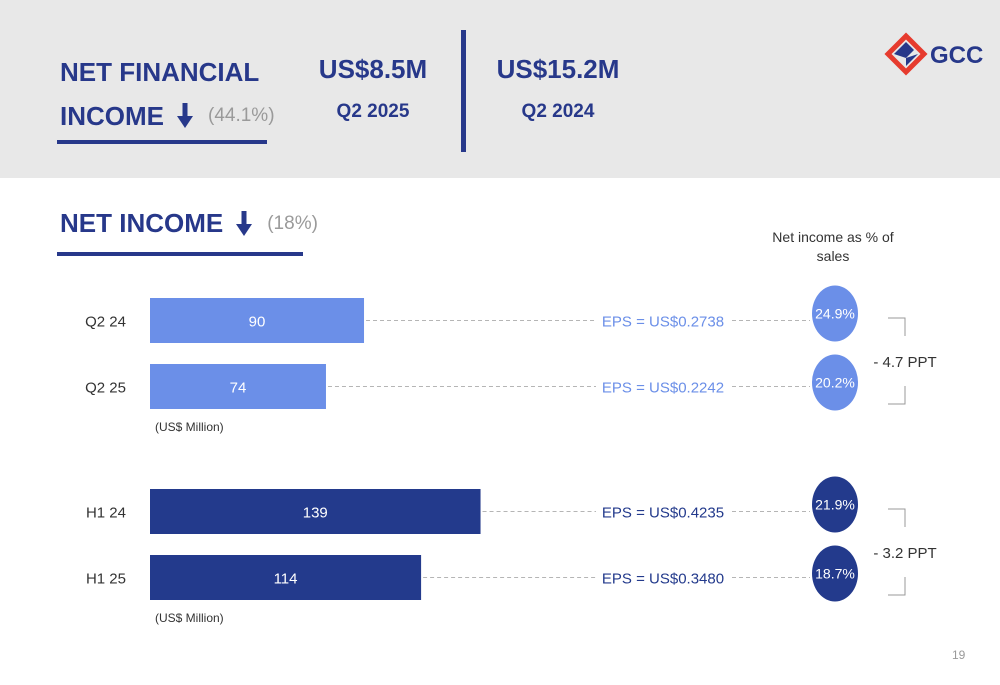 Image resolution: width=1000 pixels, height=685 pixels. I want to click on eps-label: EPS = US$0.2242, so click(663, 388).